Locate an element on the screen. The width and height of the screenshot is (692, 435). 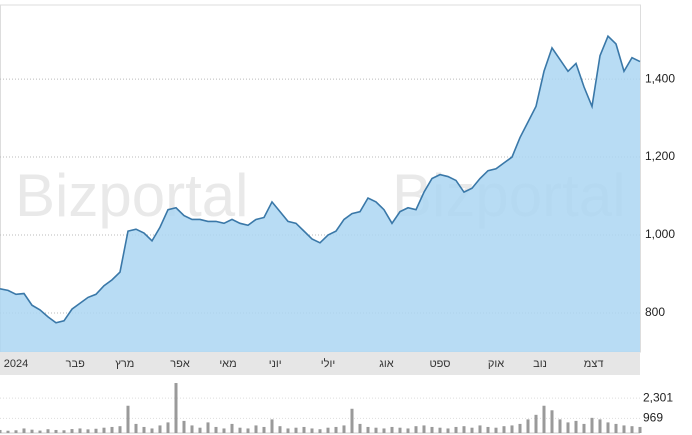
y-tick-label: 1,200 is located at coordinates (660, 156).